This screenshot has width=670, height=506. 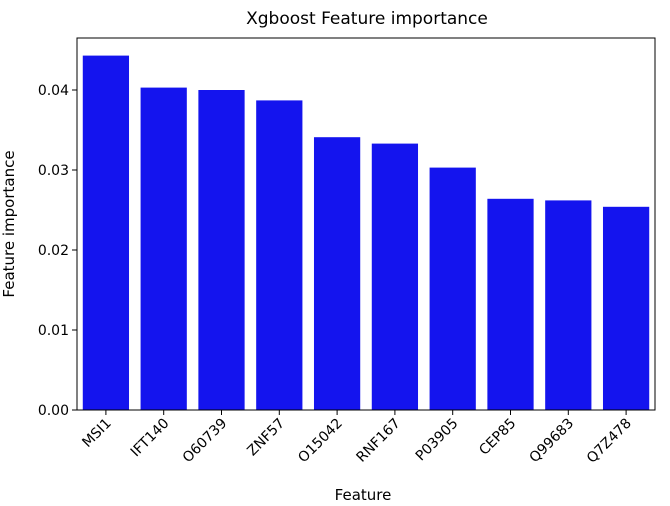 What do you see at coordinates (337, 273) in the screenshot?
I see `bar-o15042` at bounding box center [337, 273].